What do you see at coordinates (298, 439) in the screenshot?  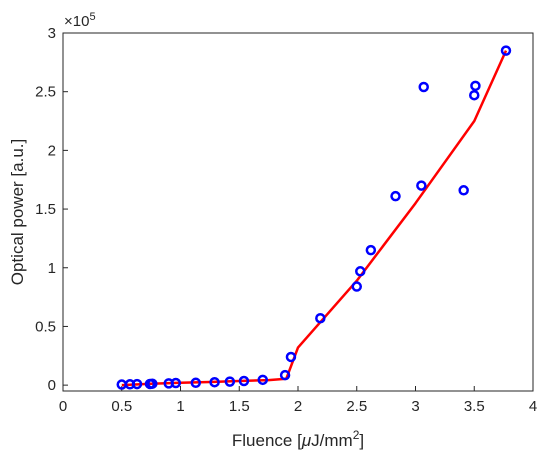 I see `x-axis-label: Fluence [μJ/mm2]` at bounding box center [298, 439].